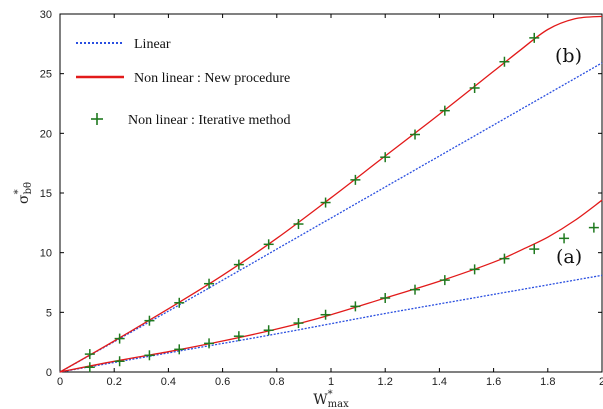 This screenshot has width=603, height=409. Describe the element at coordinates (276, 382) in the screenshot. I see `x-tick-label: 0.8` at that location.